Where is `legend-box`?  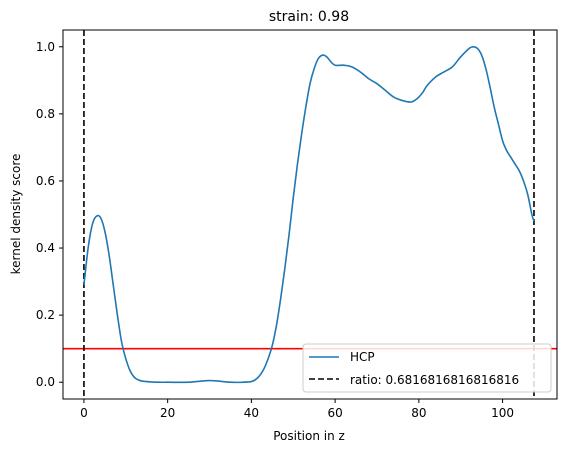 legend-box is located at coordinates (427, 368).